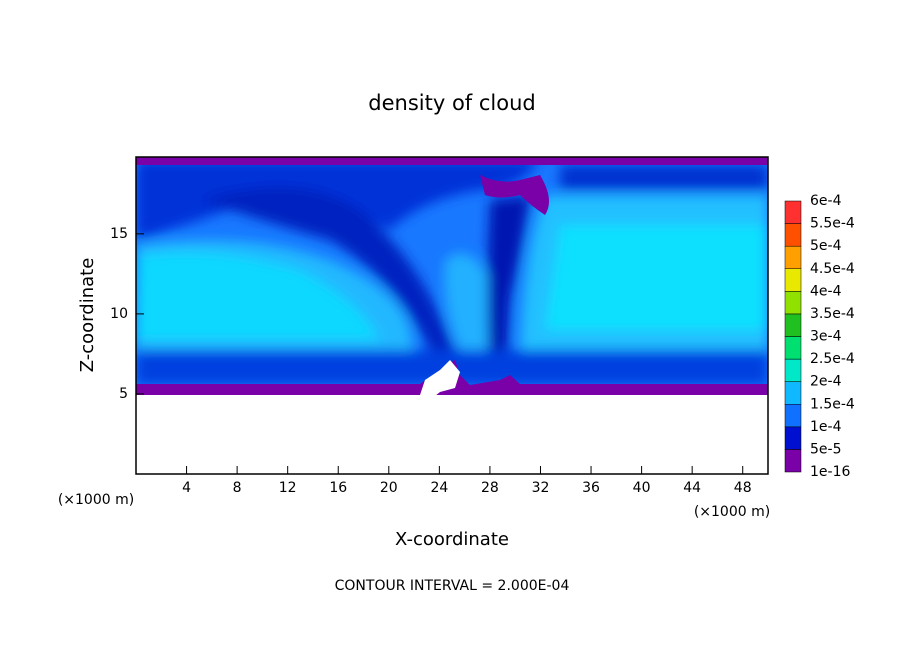 The width and height of the screenshot is (904, 658). I want to click on x-tick-label: 12, so click(288, 488).